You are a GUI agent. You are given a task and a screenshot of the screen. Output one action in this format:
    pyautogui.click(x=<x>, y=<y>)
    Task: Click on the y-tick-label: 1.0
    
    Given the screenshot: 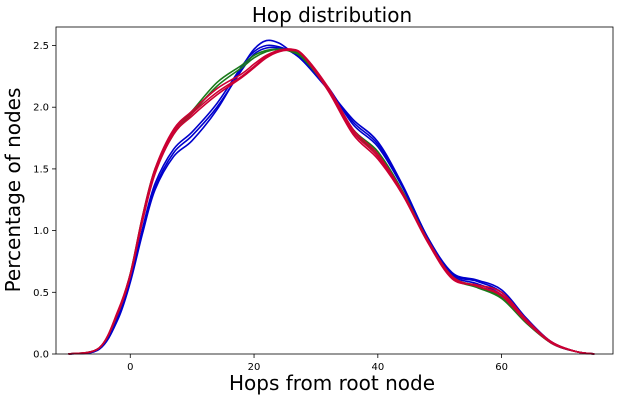 What is the action you would take?
    pyautogui.click(x=41, y=231)
    